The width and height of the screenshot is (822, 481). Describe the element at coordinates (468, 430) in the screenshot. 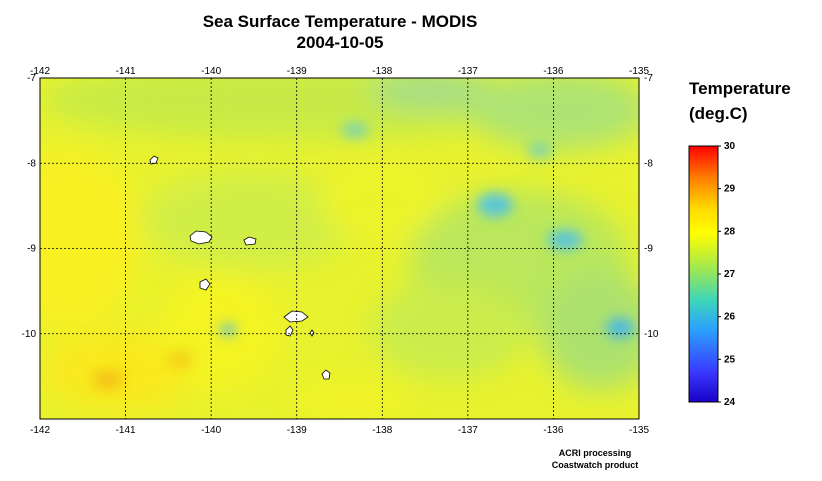

I see `lon-label-bottom: -137` at that location.